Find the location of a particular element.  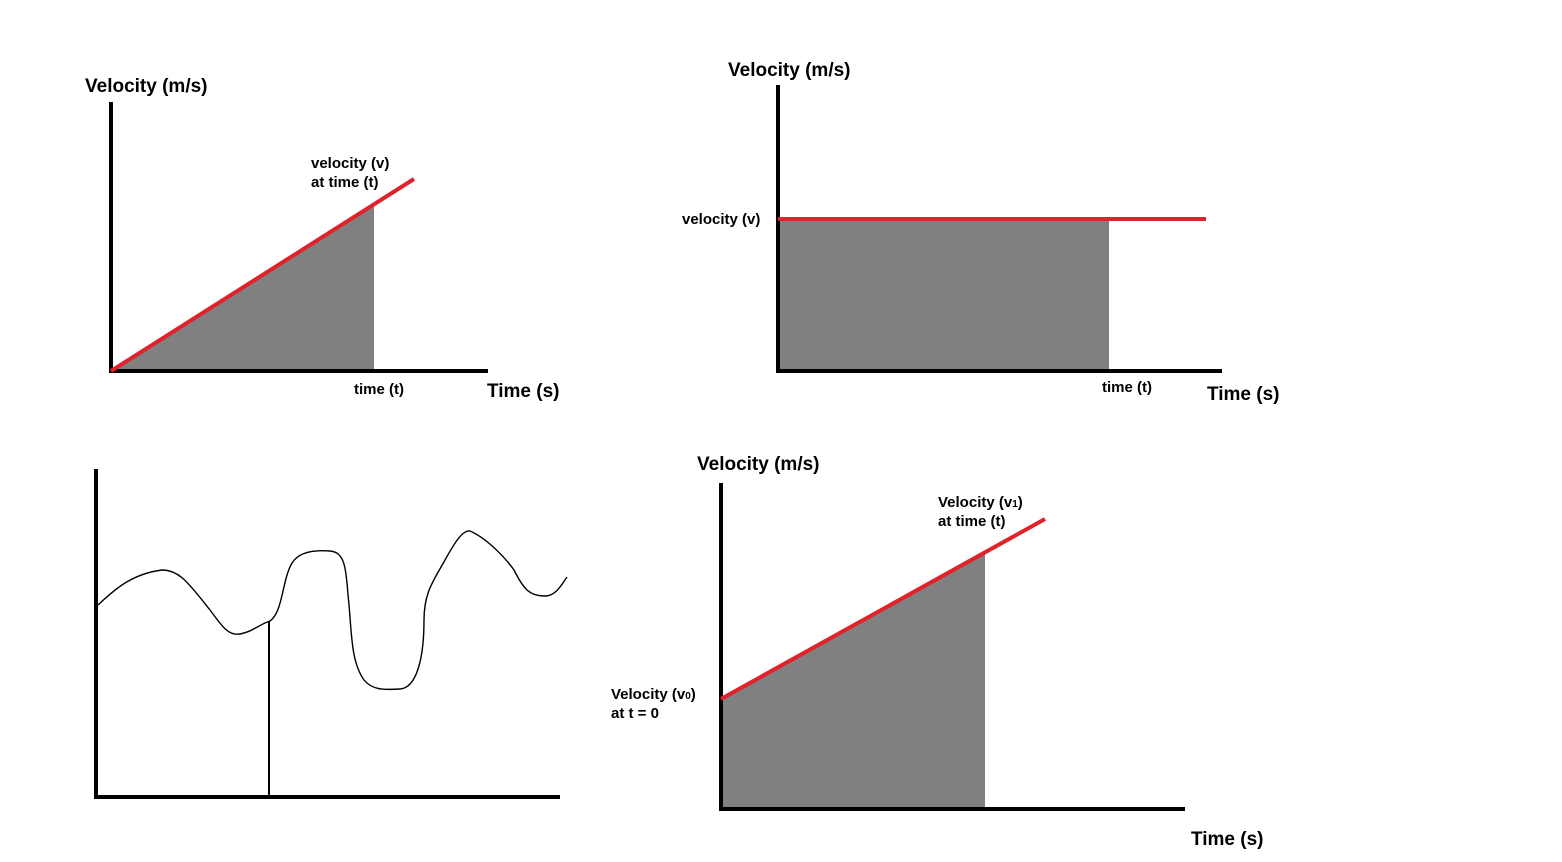

velocity-marker-label: velocity (v) is located at coordinates (721, 219).